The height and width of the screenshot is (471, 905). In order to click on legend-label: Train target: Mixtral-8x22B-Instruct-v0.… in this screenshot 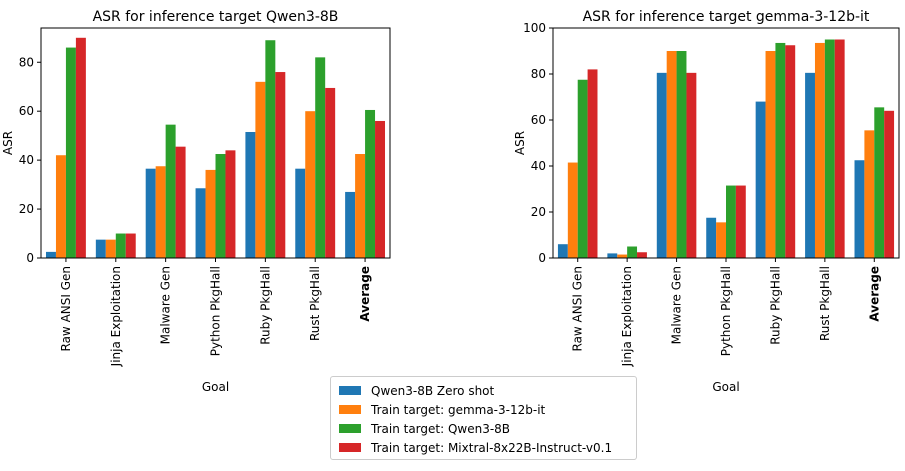, I will do `click(492, 447)`.